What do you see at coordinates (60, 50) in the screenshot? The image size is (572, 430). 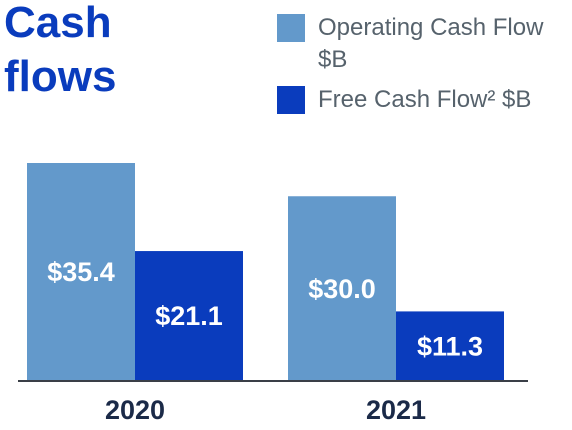 I see `chart-title: Cash flows` at bounding box center [60, 50].